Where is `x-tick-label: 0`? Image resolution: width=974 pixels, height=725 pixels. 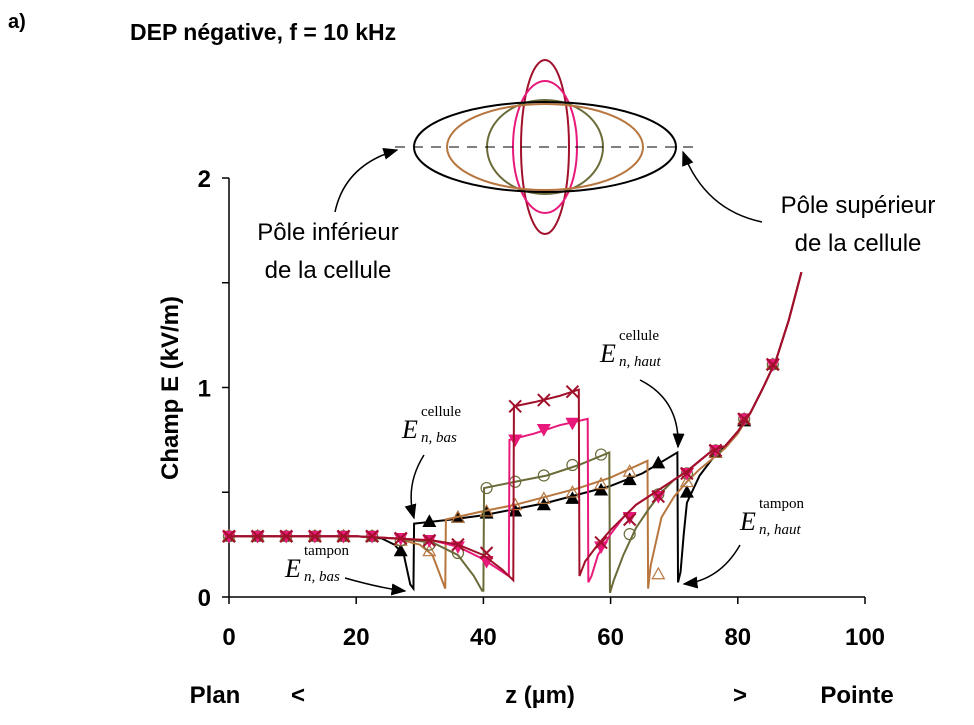
x-tick-label: 0 is located at coordinates (228, 637).